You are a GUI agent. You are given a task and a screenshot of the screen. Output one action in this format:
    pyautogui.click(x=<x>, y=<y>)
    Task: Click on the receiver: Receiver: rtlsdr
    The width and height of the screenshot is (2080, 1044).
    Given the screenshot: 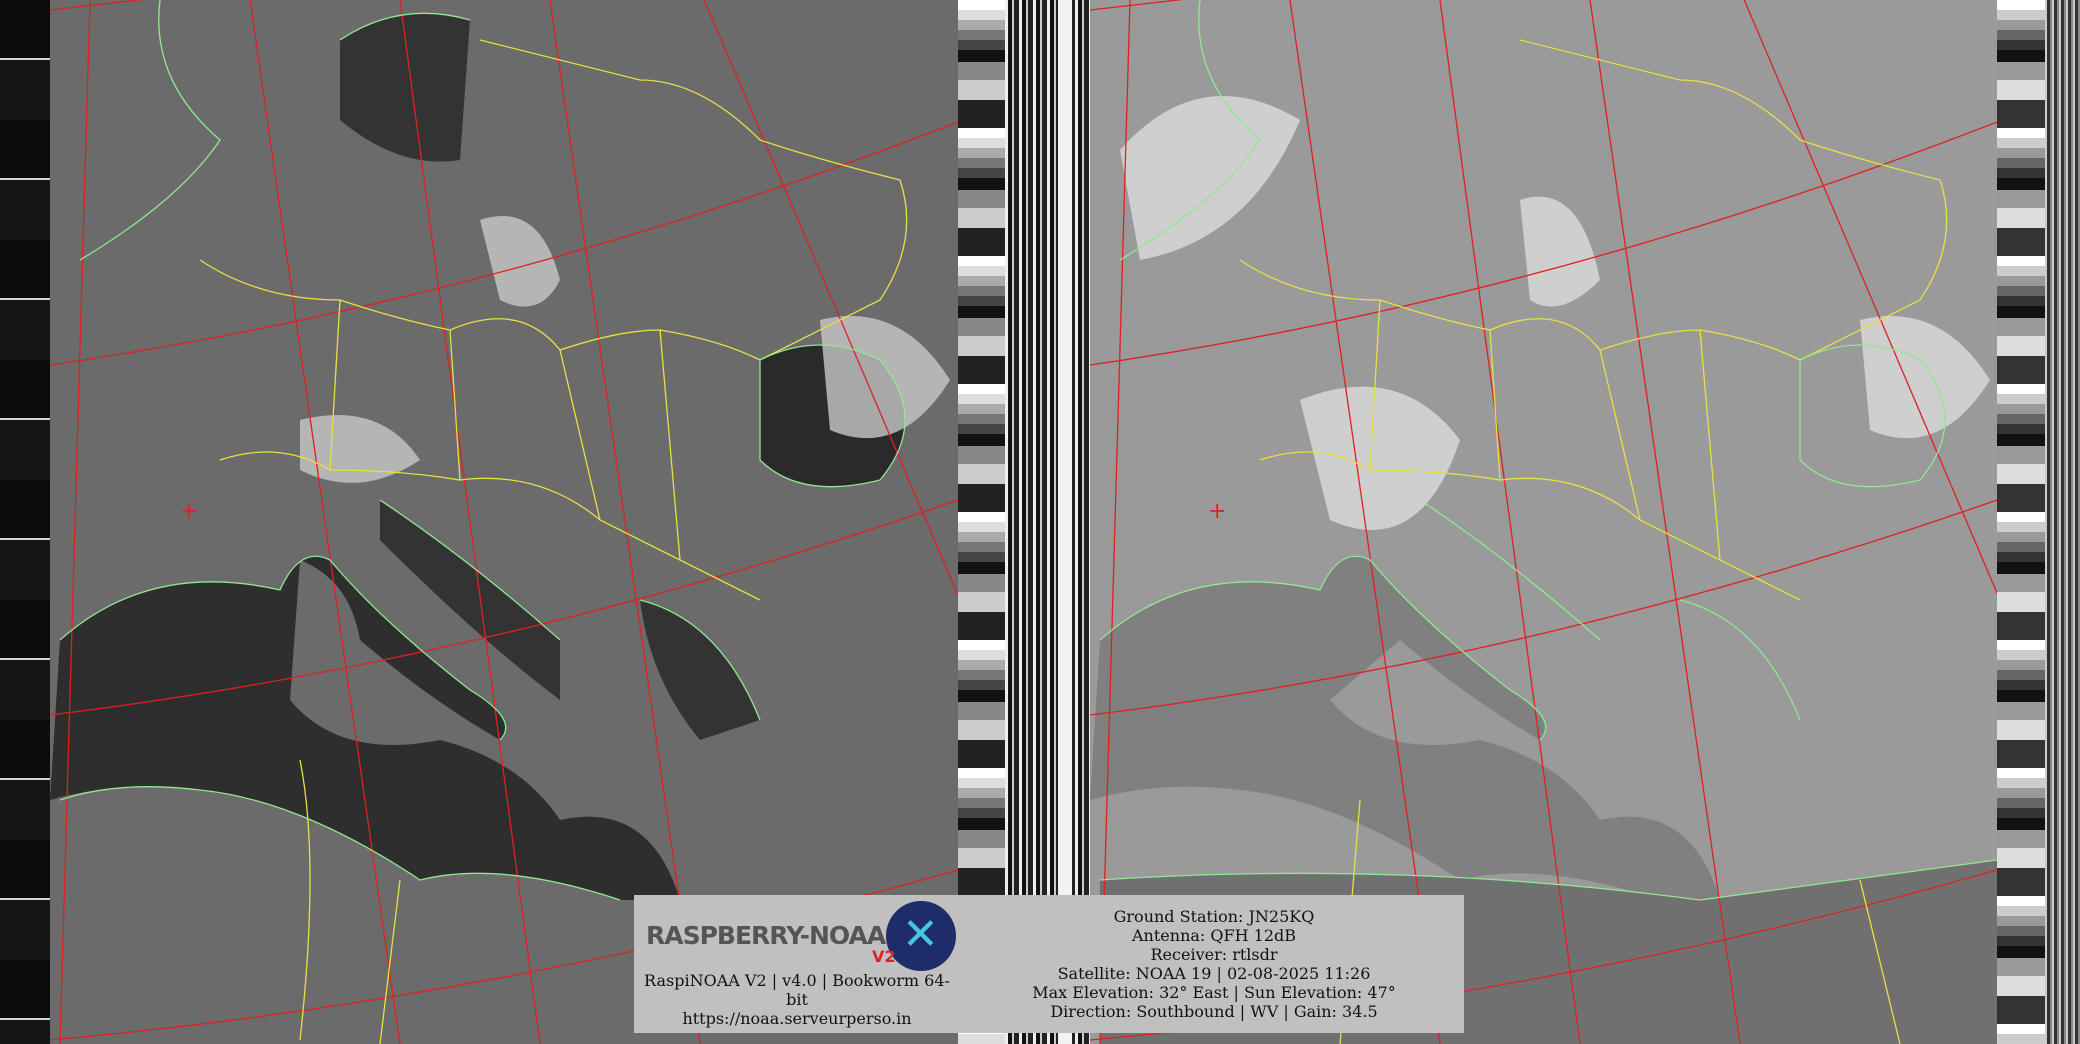 What is the action you would take?
    pyautogui.click(x=1214, y=954)
    